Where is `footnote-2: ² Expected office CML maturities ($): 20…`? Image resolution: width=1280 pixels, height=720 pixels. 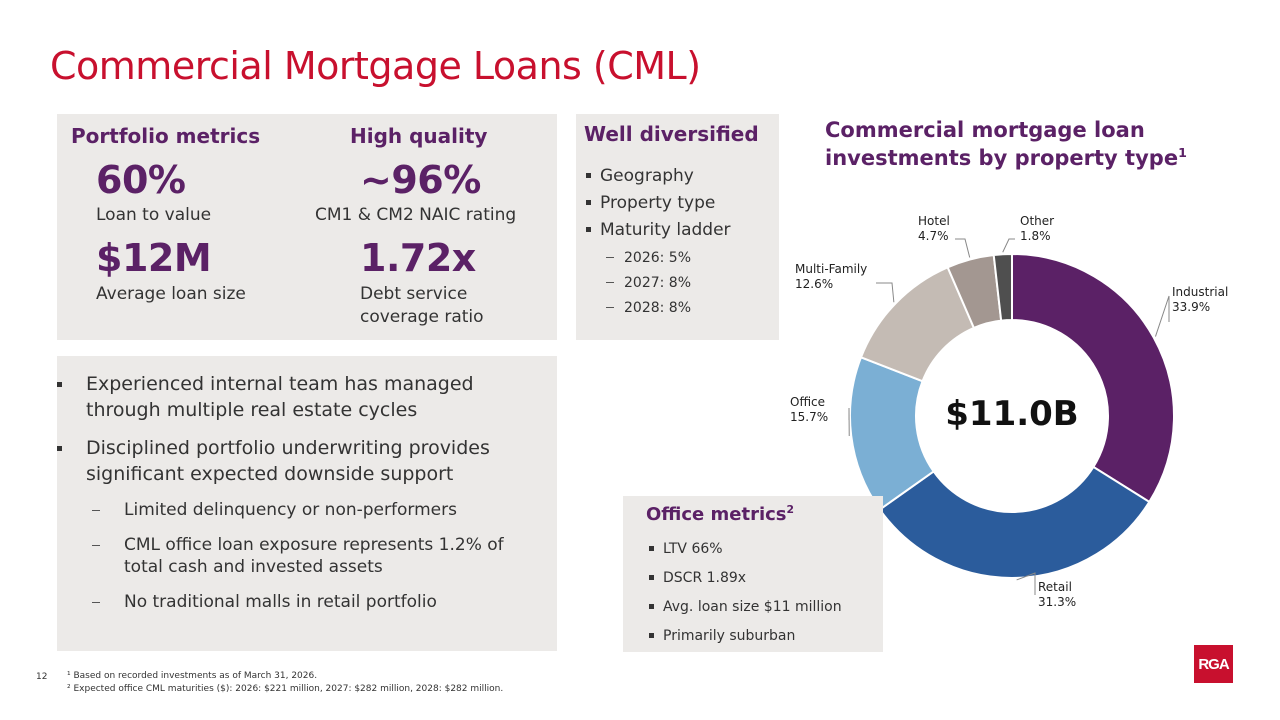
footnote-2: ² Expected office CML maturities ($): 20… is located at coordinates (285, 689).